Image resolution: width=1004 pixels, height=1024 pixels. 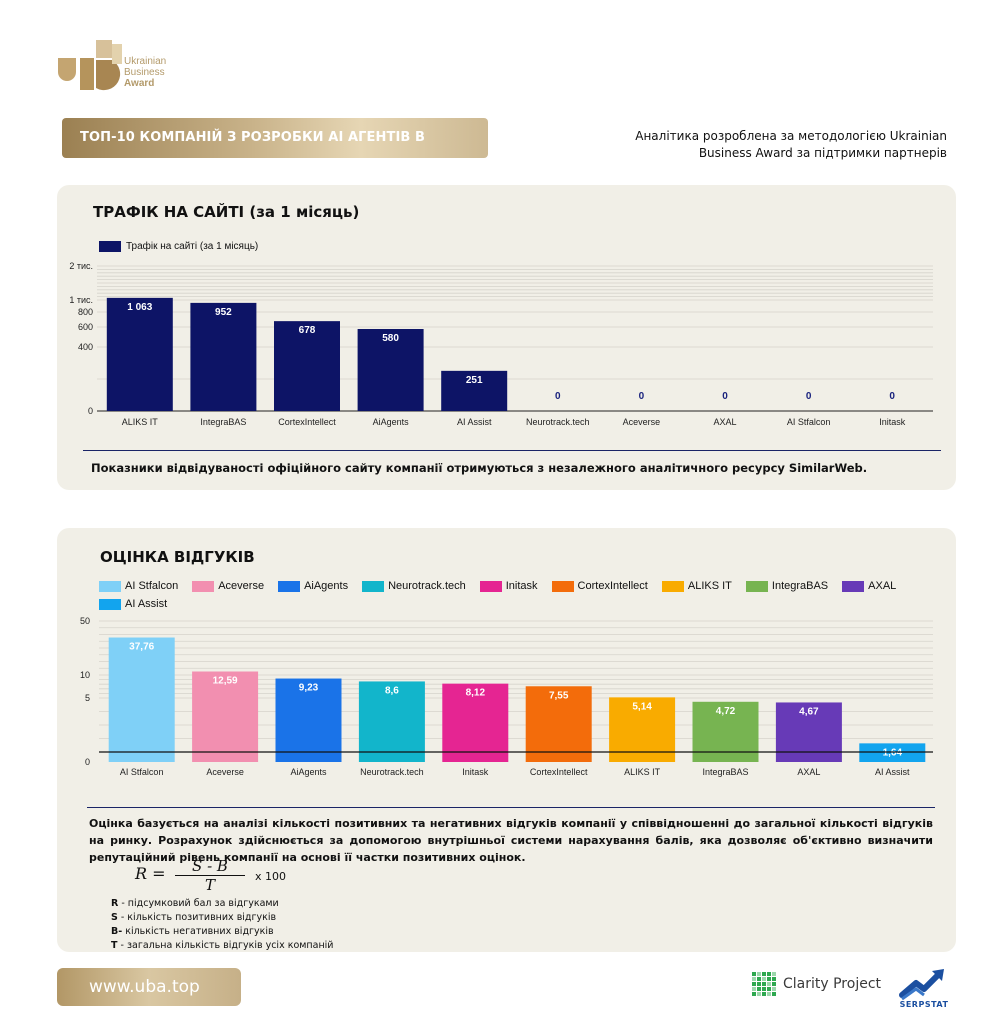 What do you see at coordinates (882, 586) in the screenshot?
I see `legend-label: AXAL` at bounding box center [882, 586].